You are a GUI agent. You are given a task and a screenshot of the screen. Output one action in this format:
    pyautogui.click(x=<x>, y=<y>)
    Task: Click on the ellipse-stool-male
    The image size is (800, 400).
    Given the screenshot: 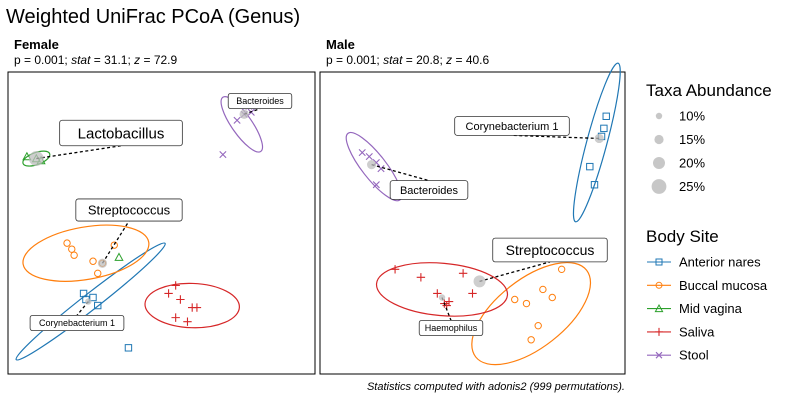 What is the action you would take?
    pyautogui.click(x=374, y=166)
    